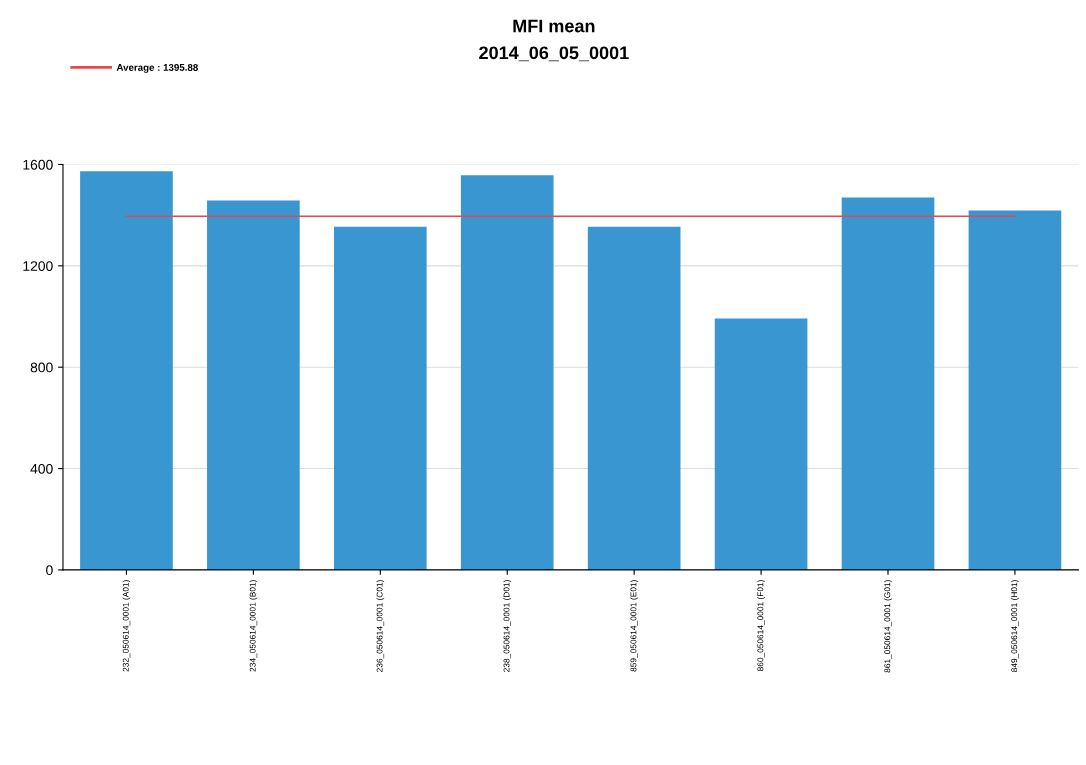  Describe the element at coordinates (634, 626) in the screenshot. I see `x-tick-label: 859_050614_0001 (E01)` at that location.